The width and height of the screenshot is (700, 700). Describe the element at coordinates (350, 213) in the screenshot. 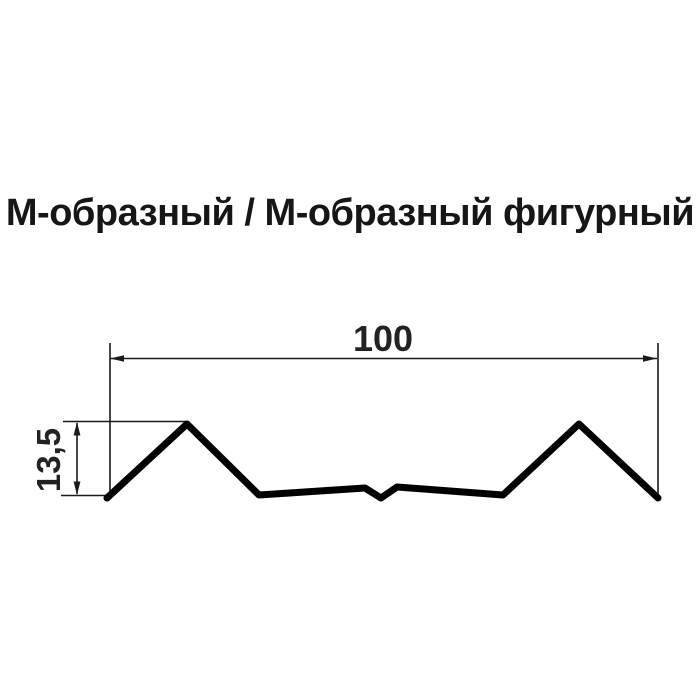

I see `page-title: М-образный / М-образный фигурный` at that location.